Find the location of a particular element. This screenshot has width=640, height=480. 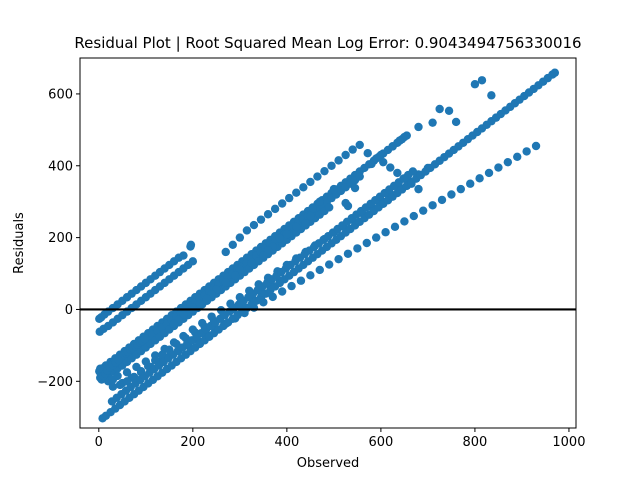

y-tick-label: 0 is located at coordinates (69, 310).